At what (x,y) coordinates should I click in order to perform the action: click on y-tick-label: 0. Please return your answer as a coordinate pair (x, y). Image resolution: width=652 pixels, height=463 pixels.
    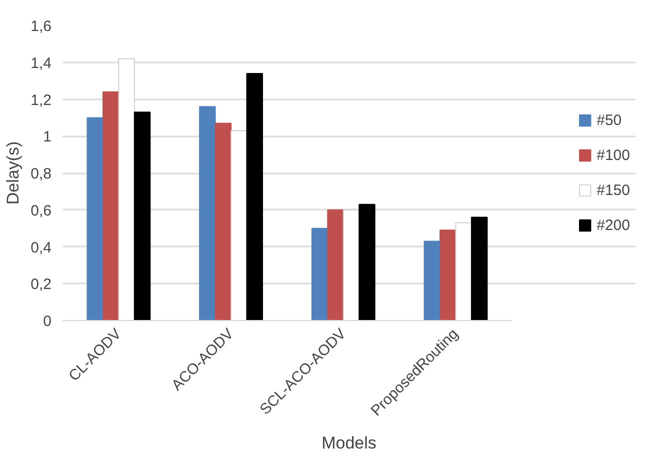
    Looking at the image, I should click on (47, 321).